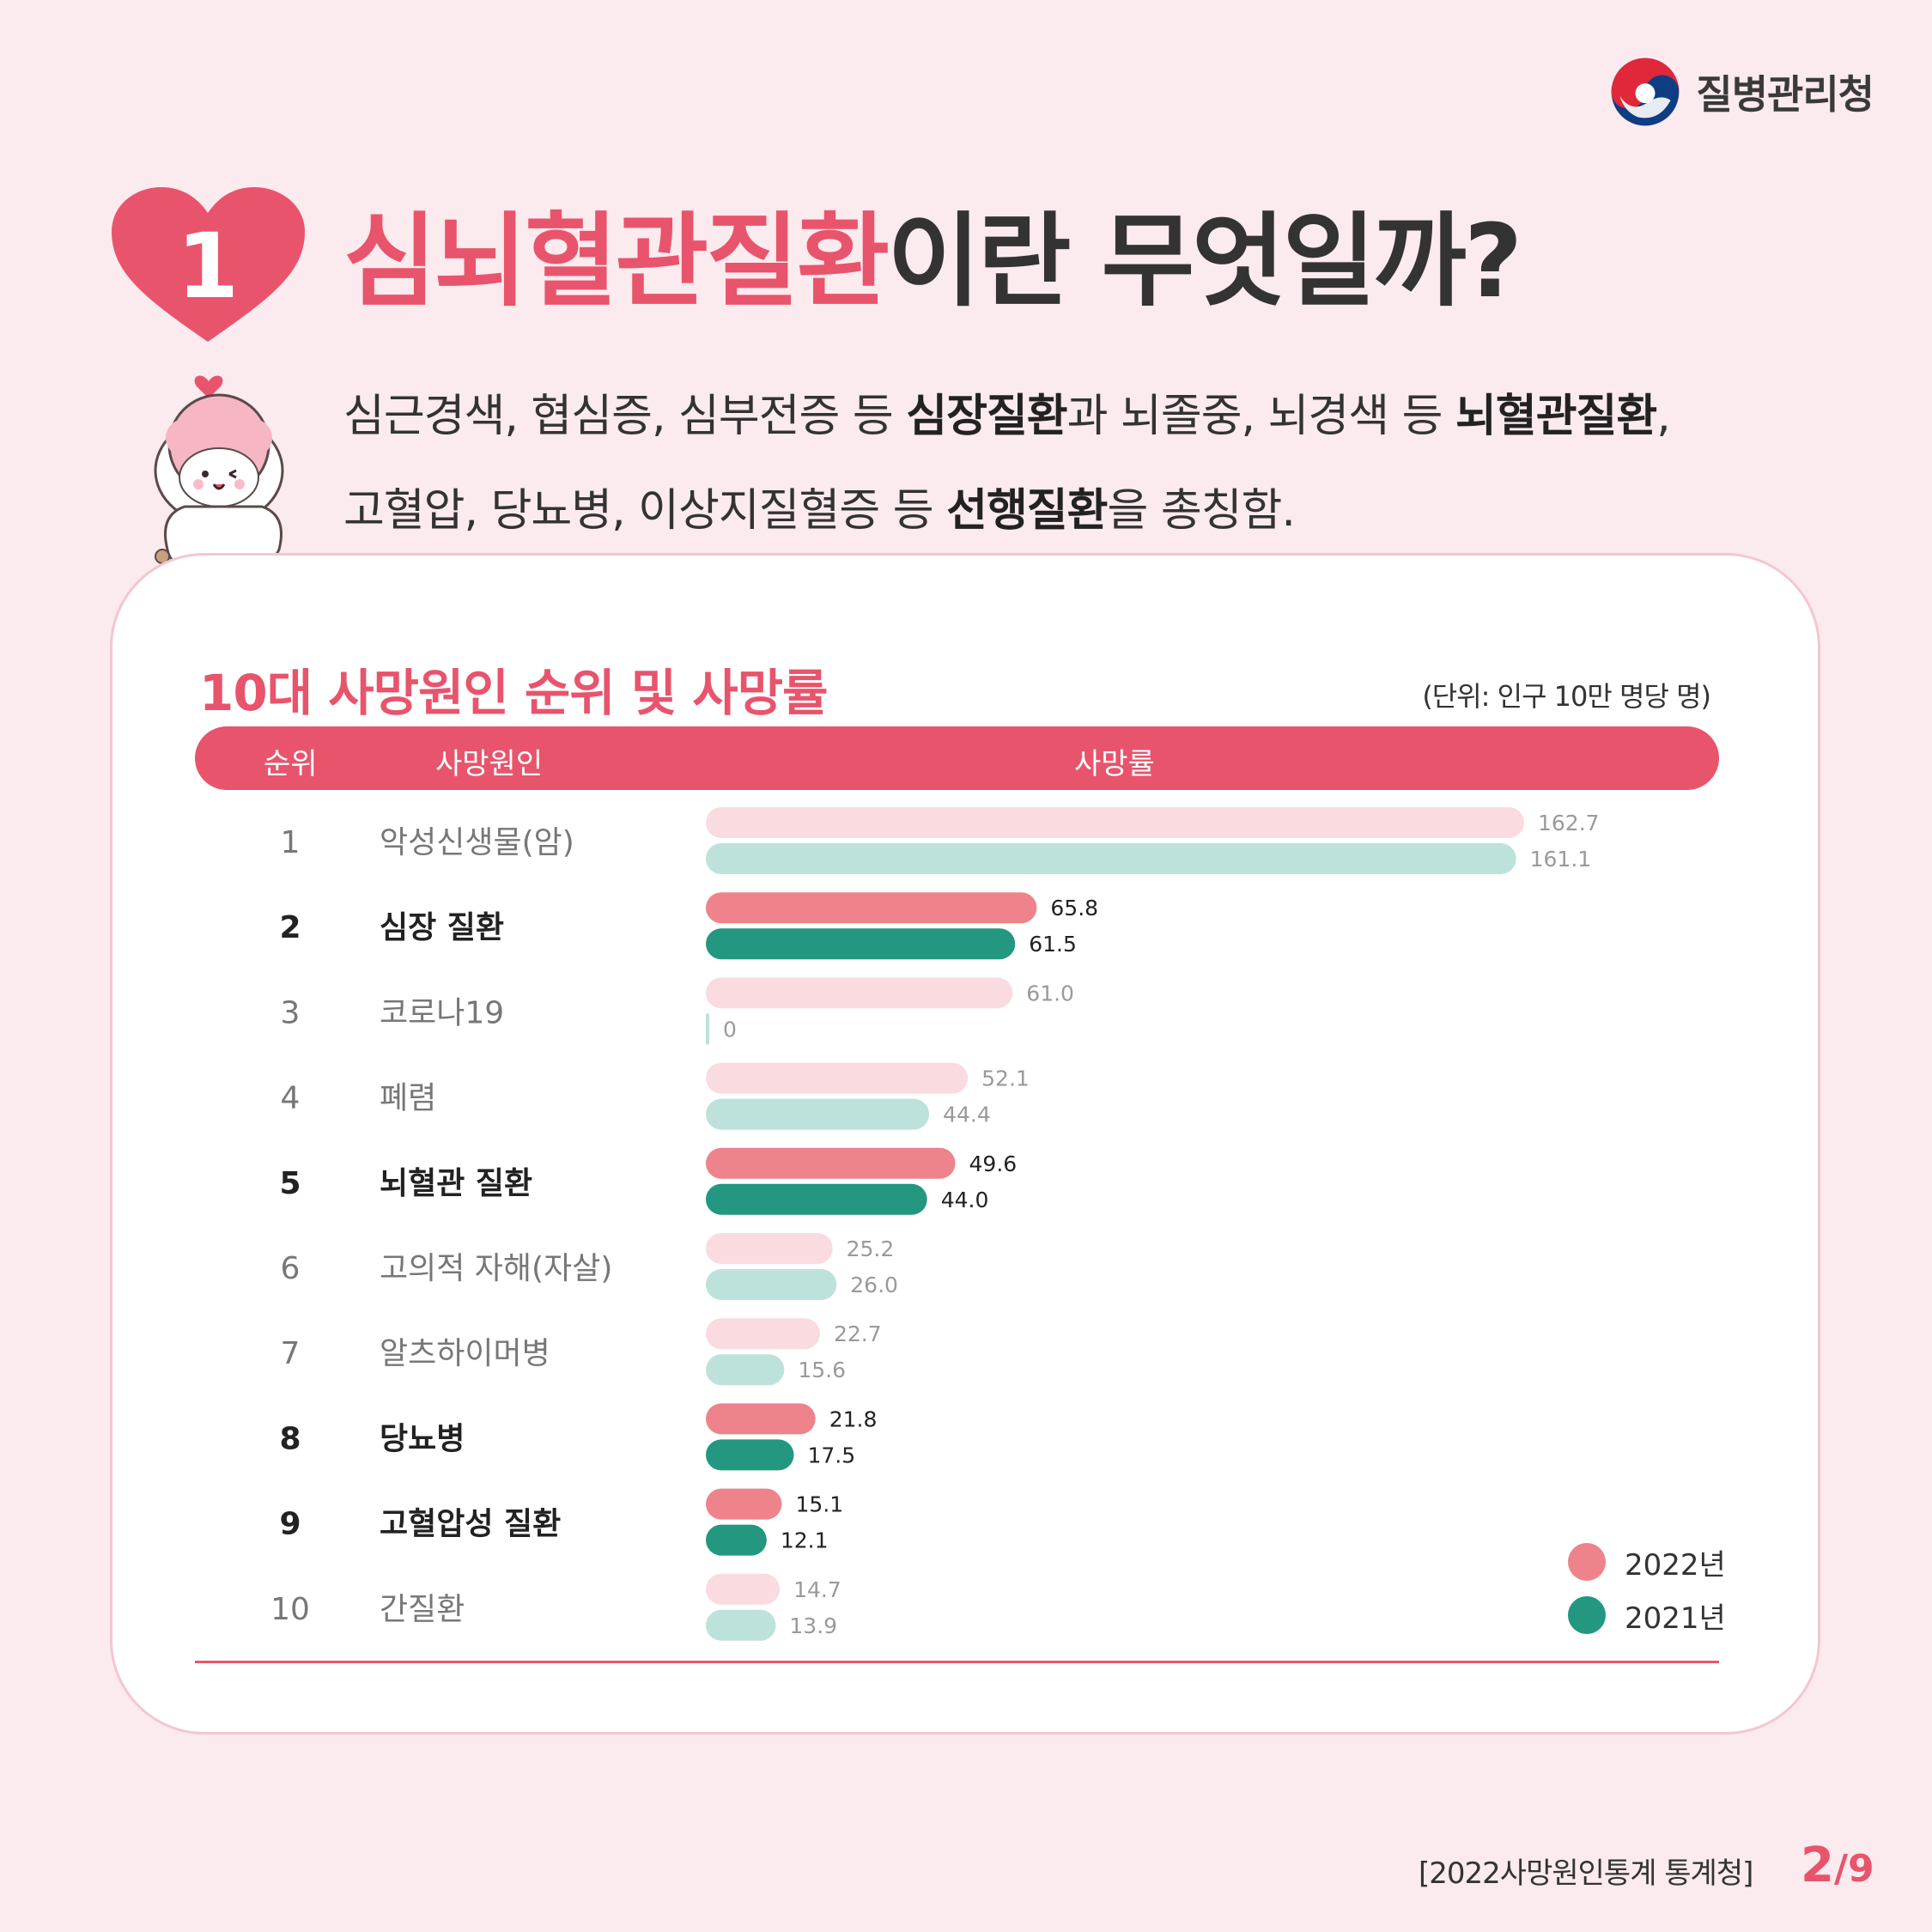  I want to click on value-label-2021: 26.0, so click(874, 1285).